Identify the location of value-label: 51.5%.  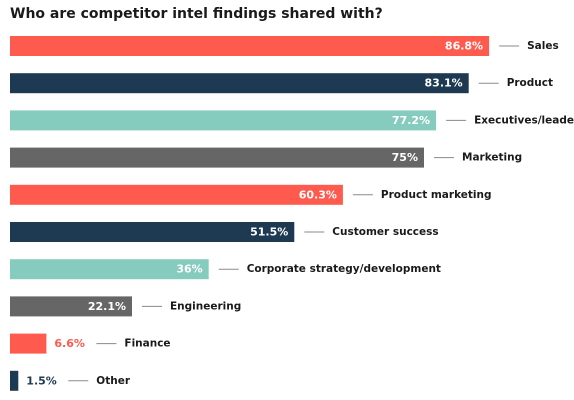
(269, 232).